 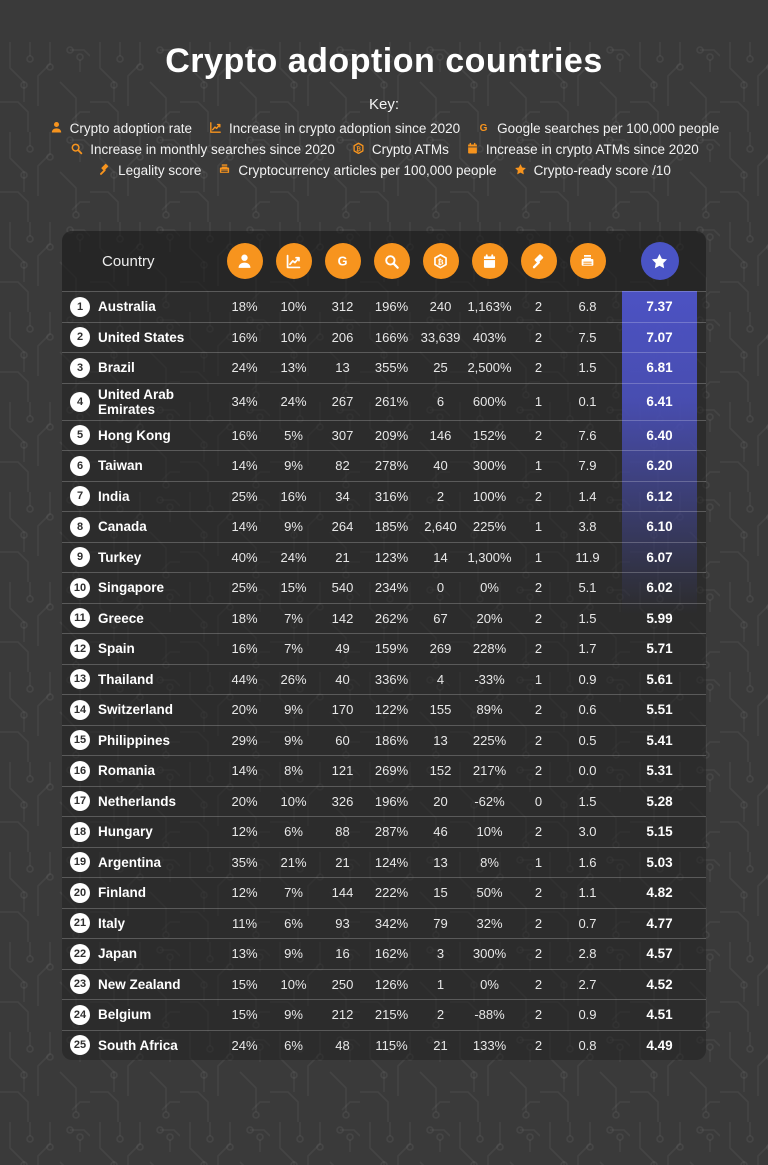 What do you see at coordinates (80, 587) in the screenshot?
I see `rank-badge: 10` at bounding box center [80, 587].